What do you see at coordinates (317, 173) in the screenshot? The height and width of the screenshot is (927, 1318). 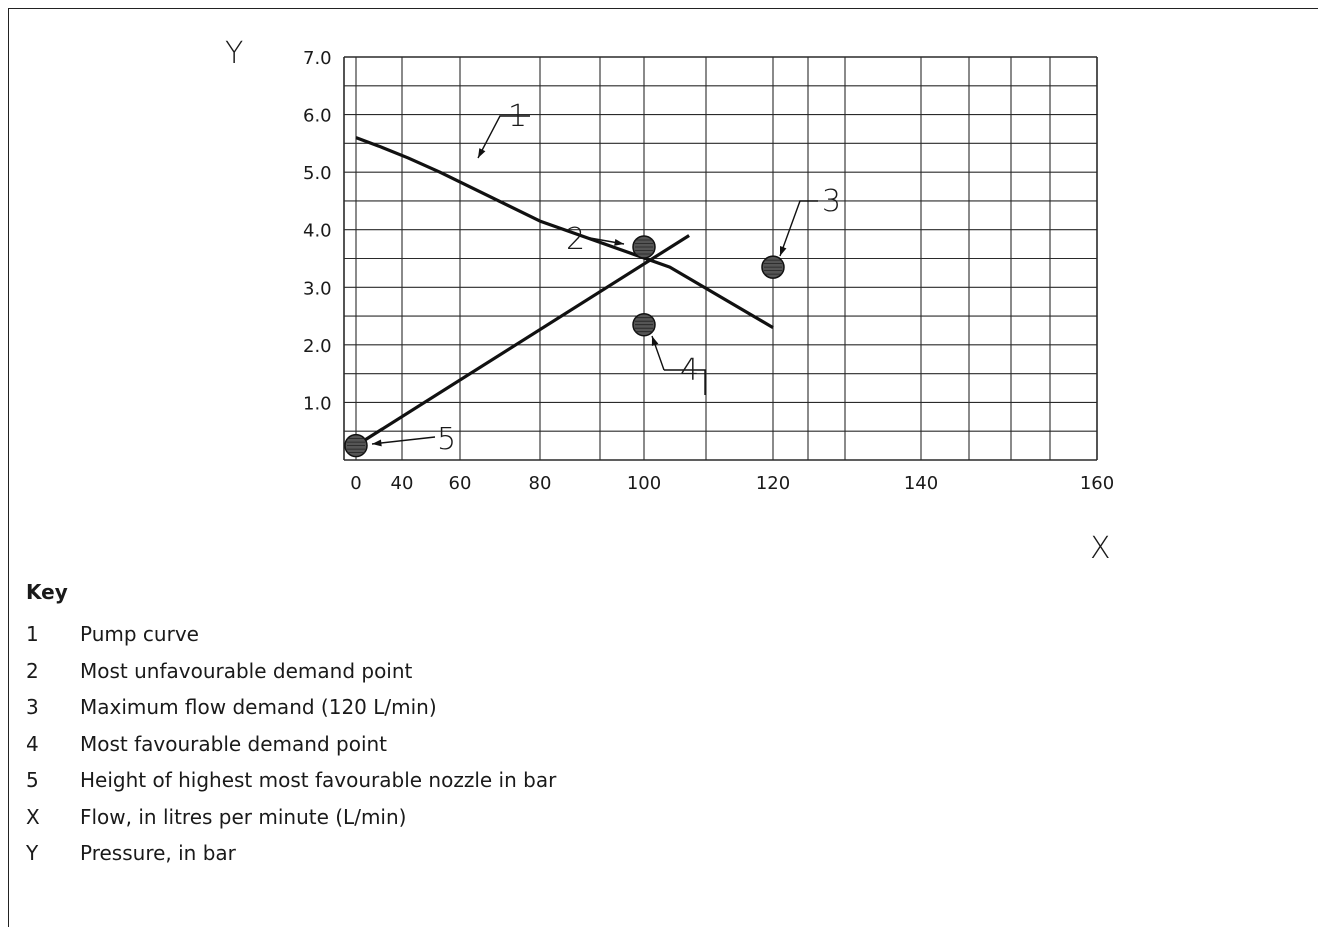 I see `y-tick-label: 5.0` at bounding box center [317, 173].